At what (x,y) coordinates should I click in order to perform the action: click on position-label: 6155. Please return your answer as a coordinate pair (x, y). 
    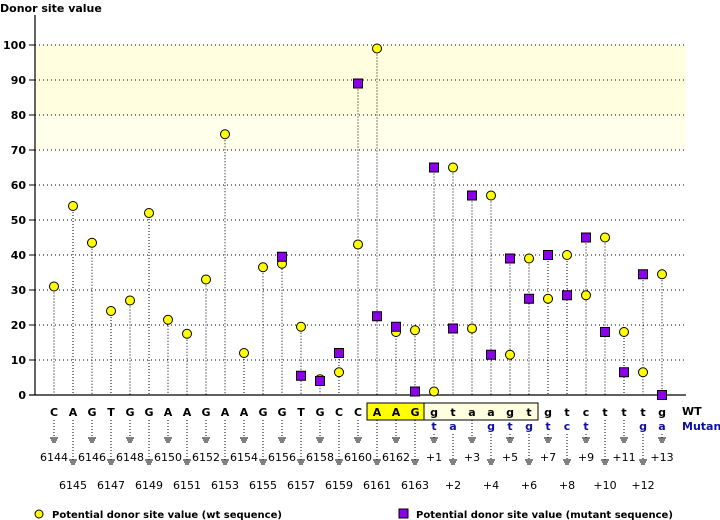
    Looking at the image, I should click on (263, 485).